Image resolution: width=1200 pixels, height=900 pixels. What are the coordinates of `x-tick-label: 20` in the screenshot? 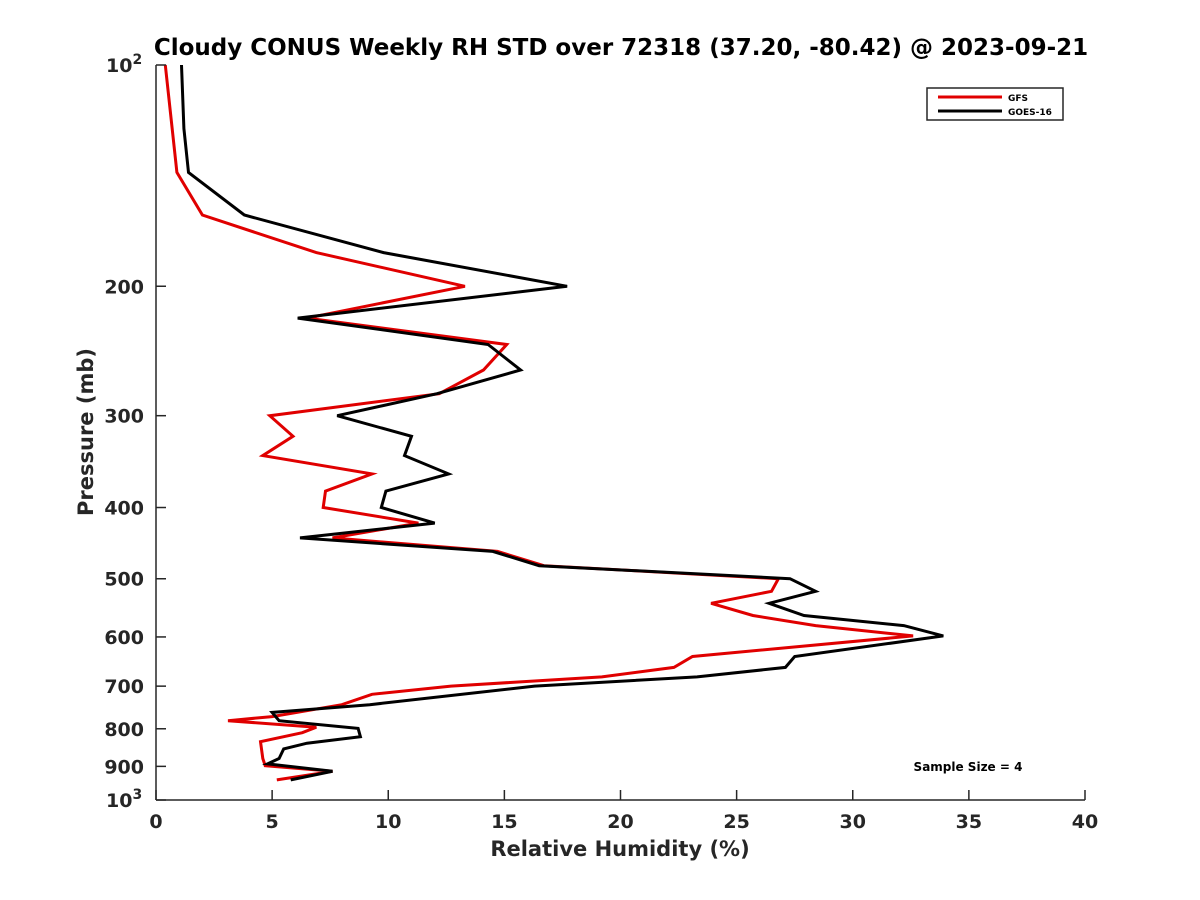 It's located at (620, 822).